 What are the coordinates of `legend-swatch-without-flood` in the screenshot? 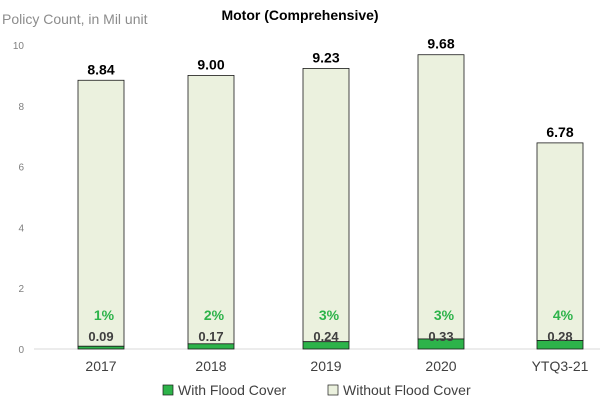 It's located at (333, 390).